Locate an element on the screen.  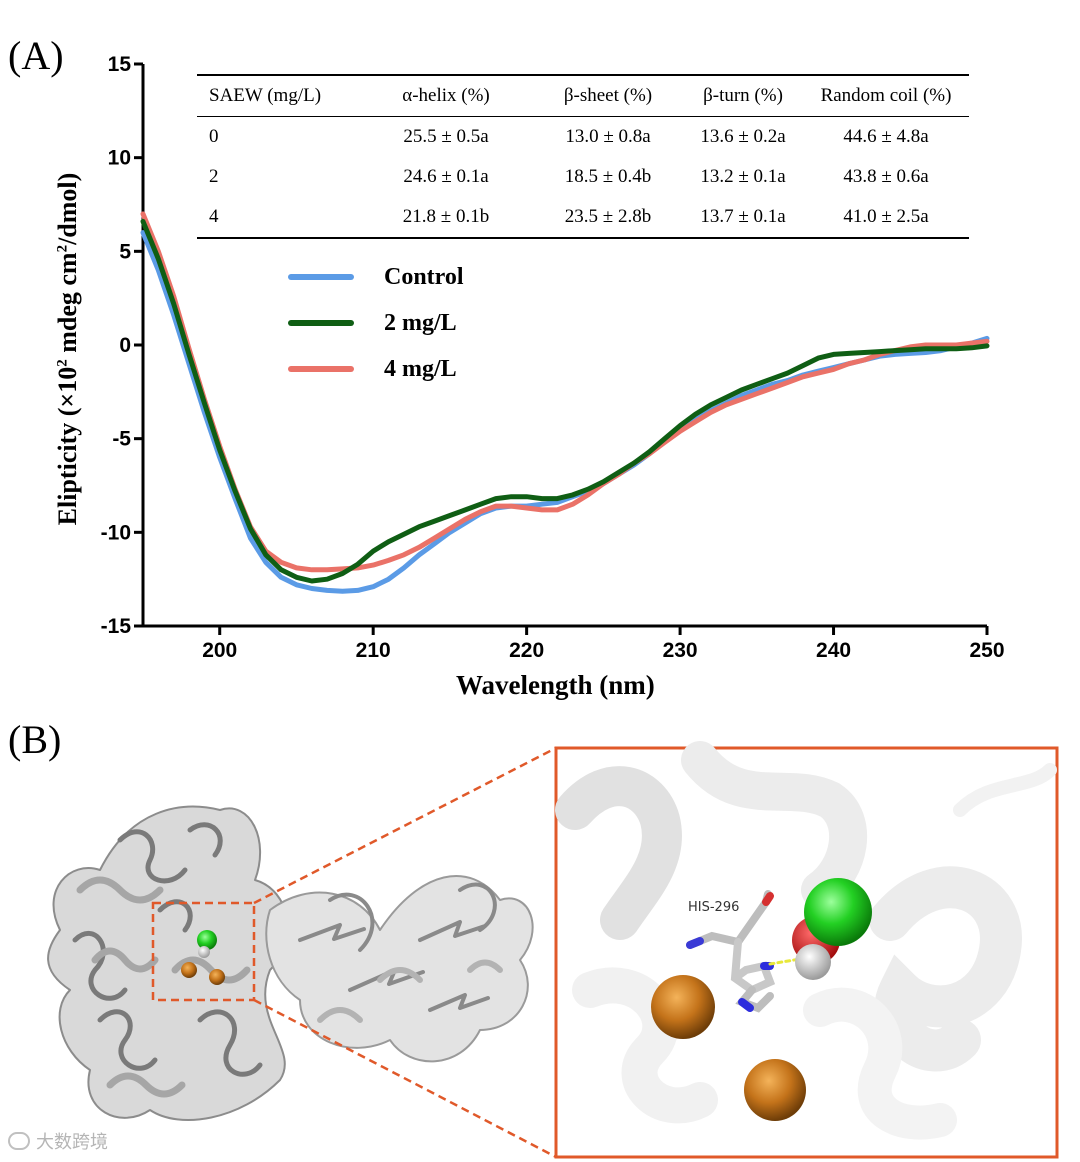
table-cell: 21.8 ± 0.1b is located at coordinates (446, 216).